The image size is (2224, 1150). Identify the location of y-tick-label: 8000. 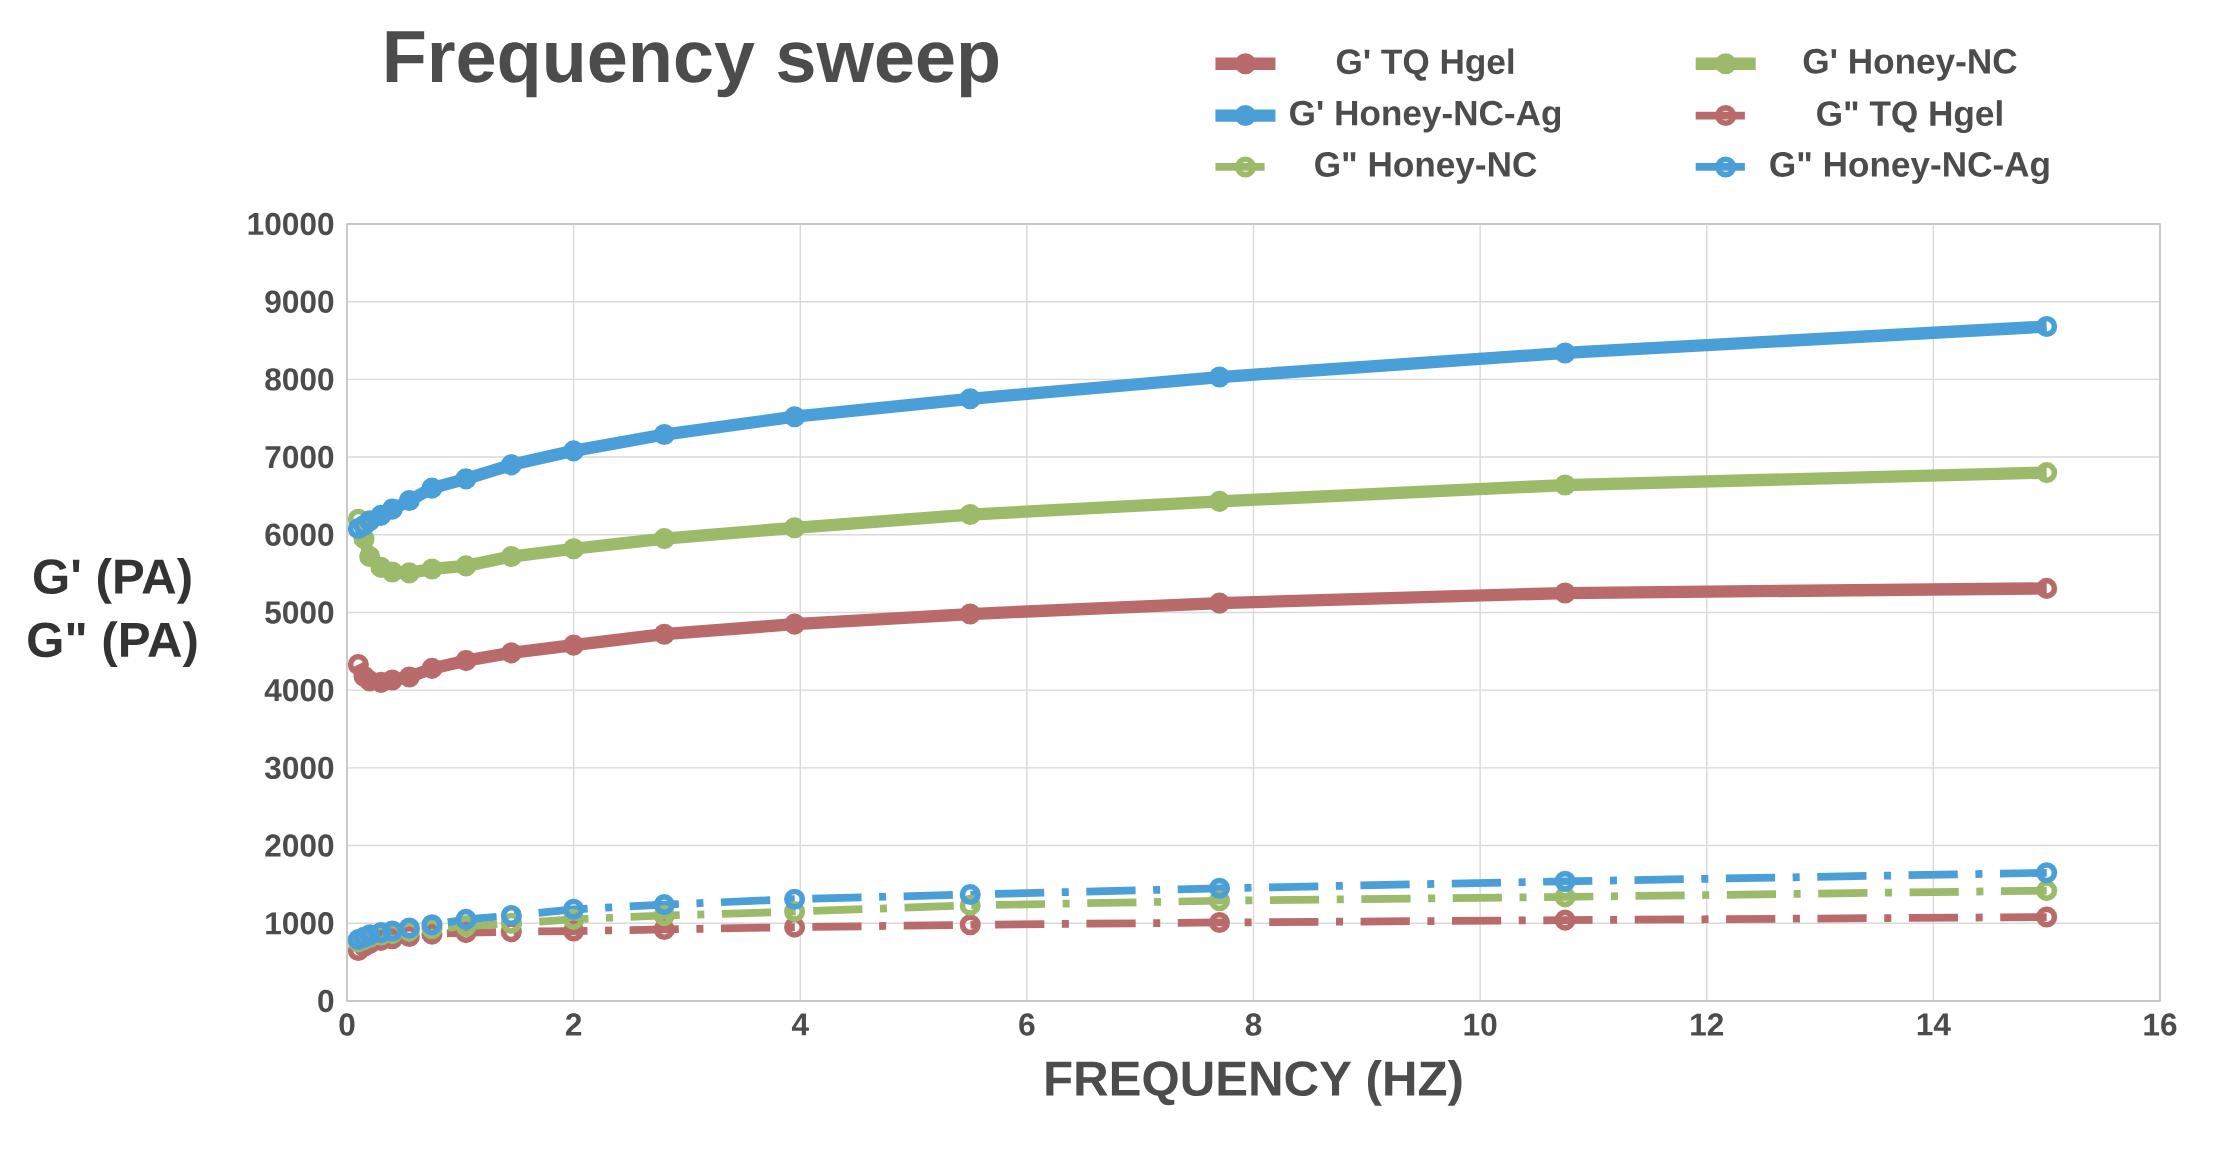
(299, 379).